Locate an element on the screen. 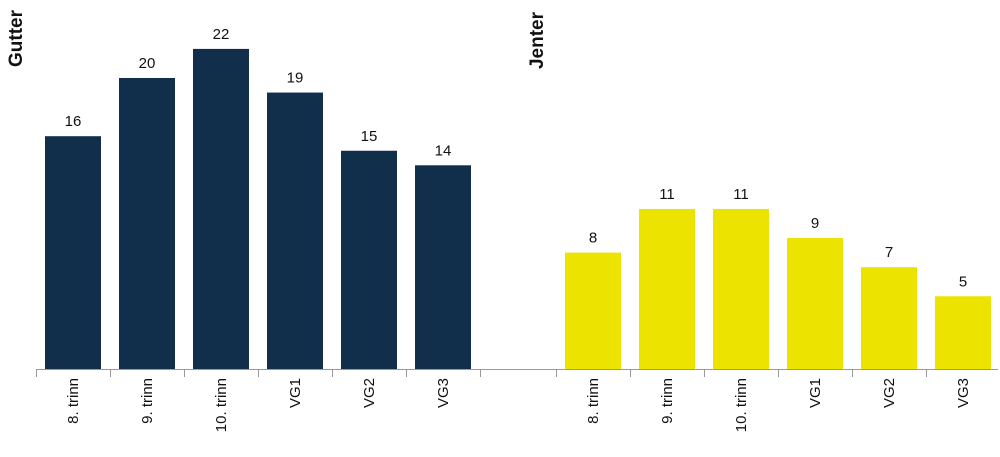 This screenshot has height=457, width=1000. value-label: 15 is located at coordinates (369, 136).